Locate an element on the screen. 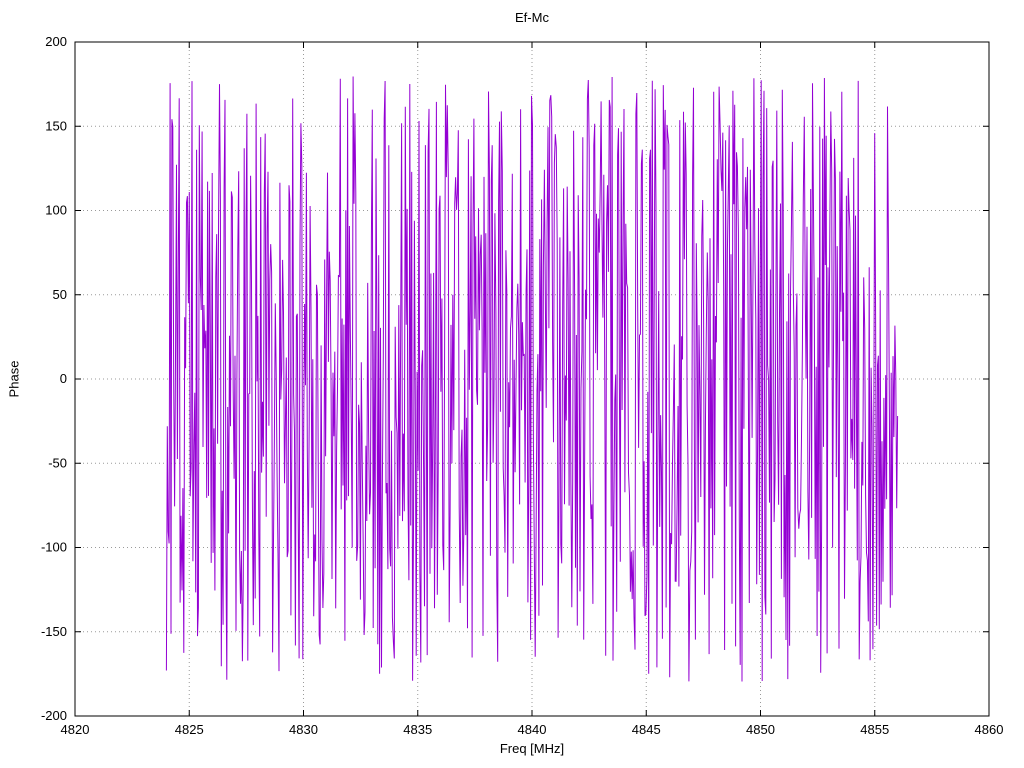 This screenshot has width=1024, height=768. y-tick-label: -200 is located at coordinates (54, 715).